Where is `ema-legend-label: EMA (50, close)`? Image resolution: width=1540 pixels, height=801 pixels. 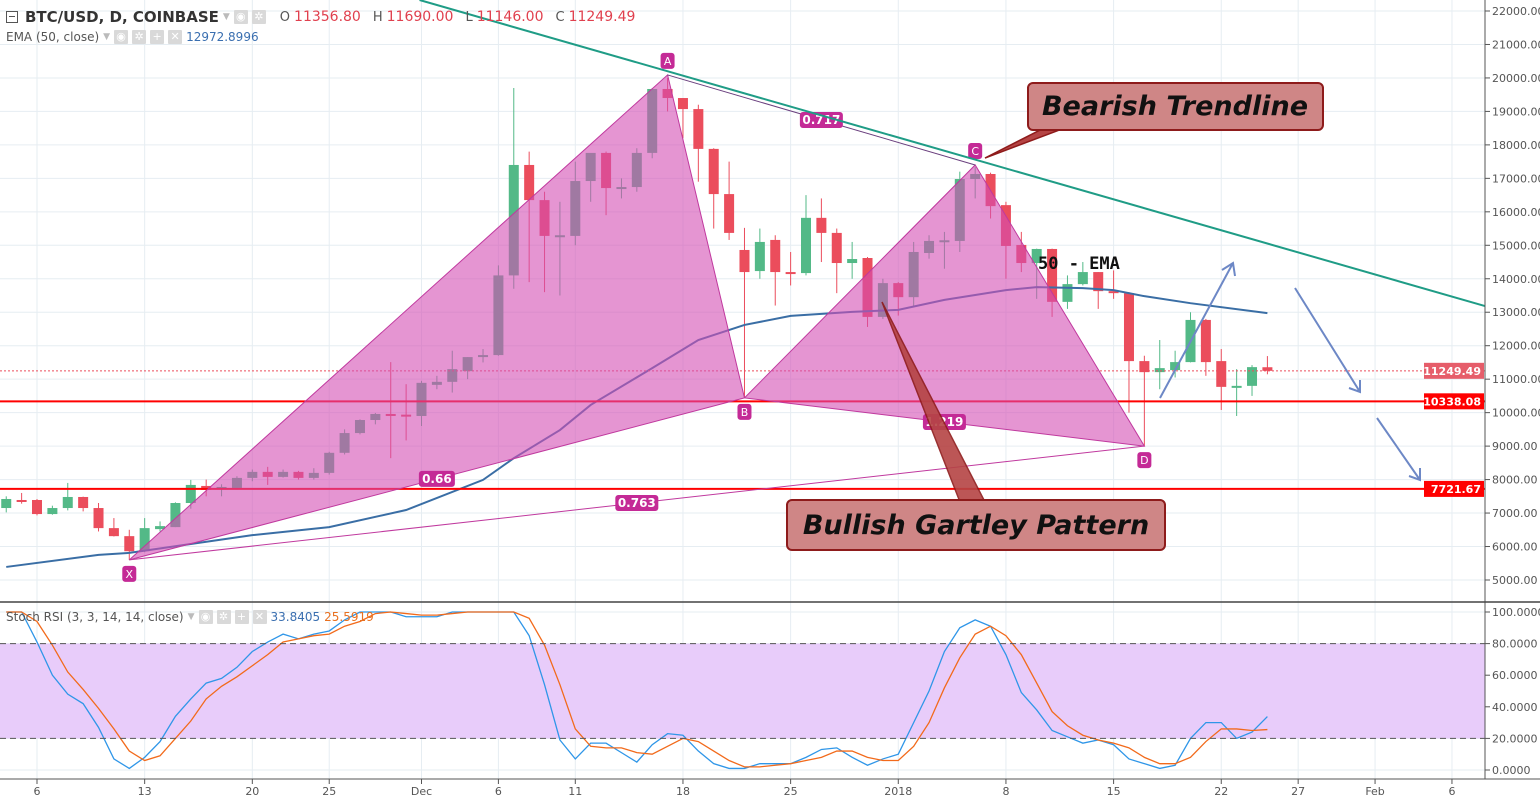
ema-legend-label: EMA (50, close) is located at coordinates (53, 37).